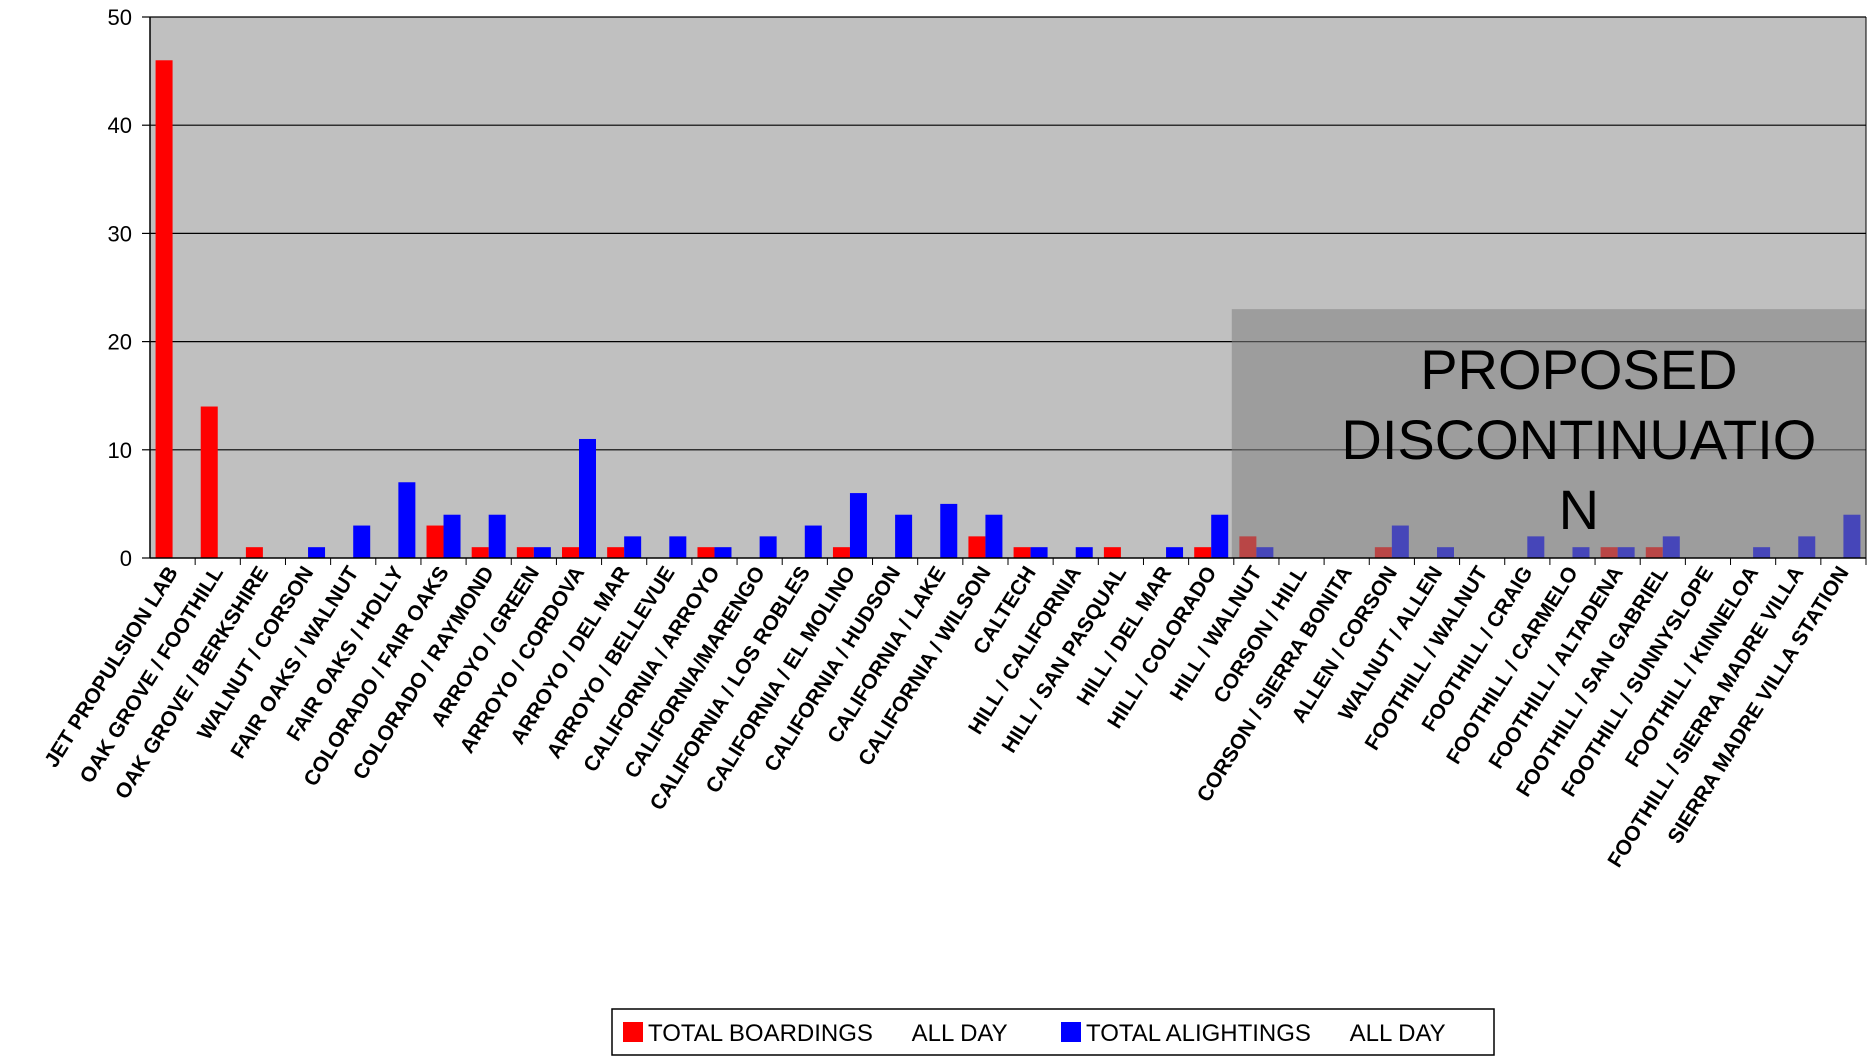 The height and width of the screenshot is (1060, 1874). I want to click on y-tick-label: 0, so click(126, 558).